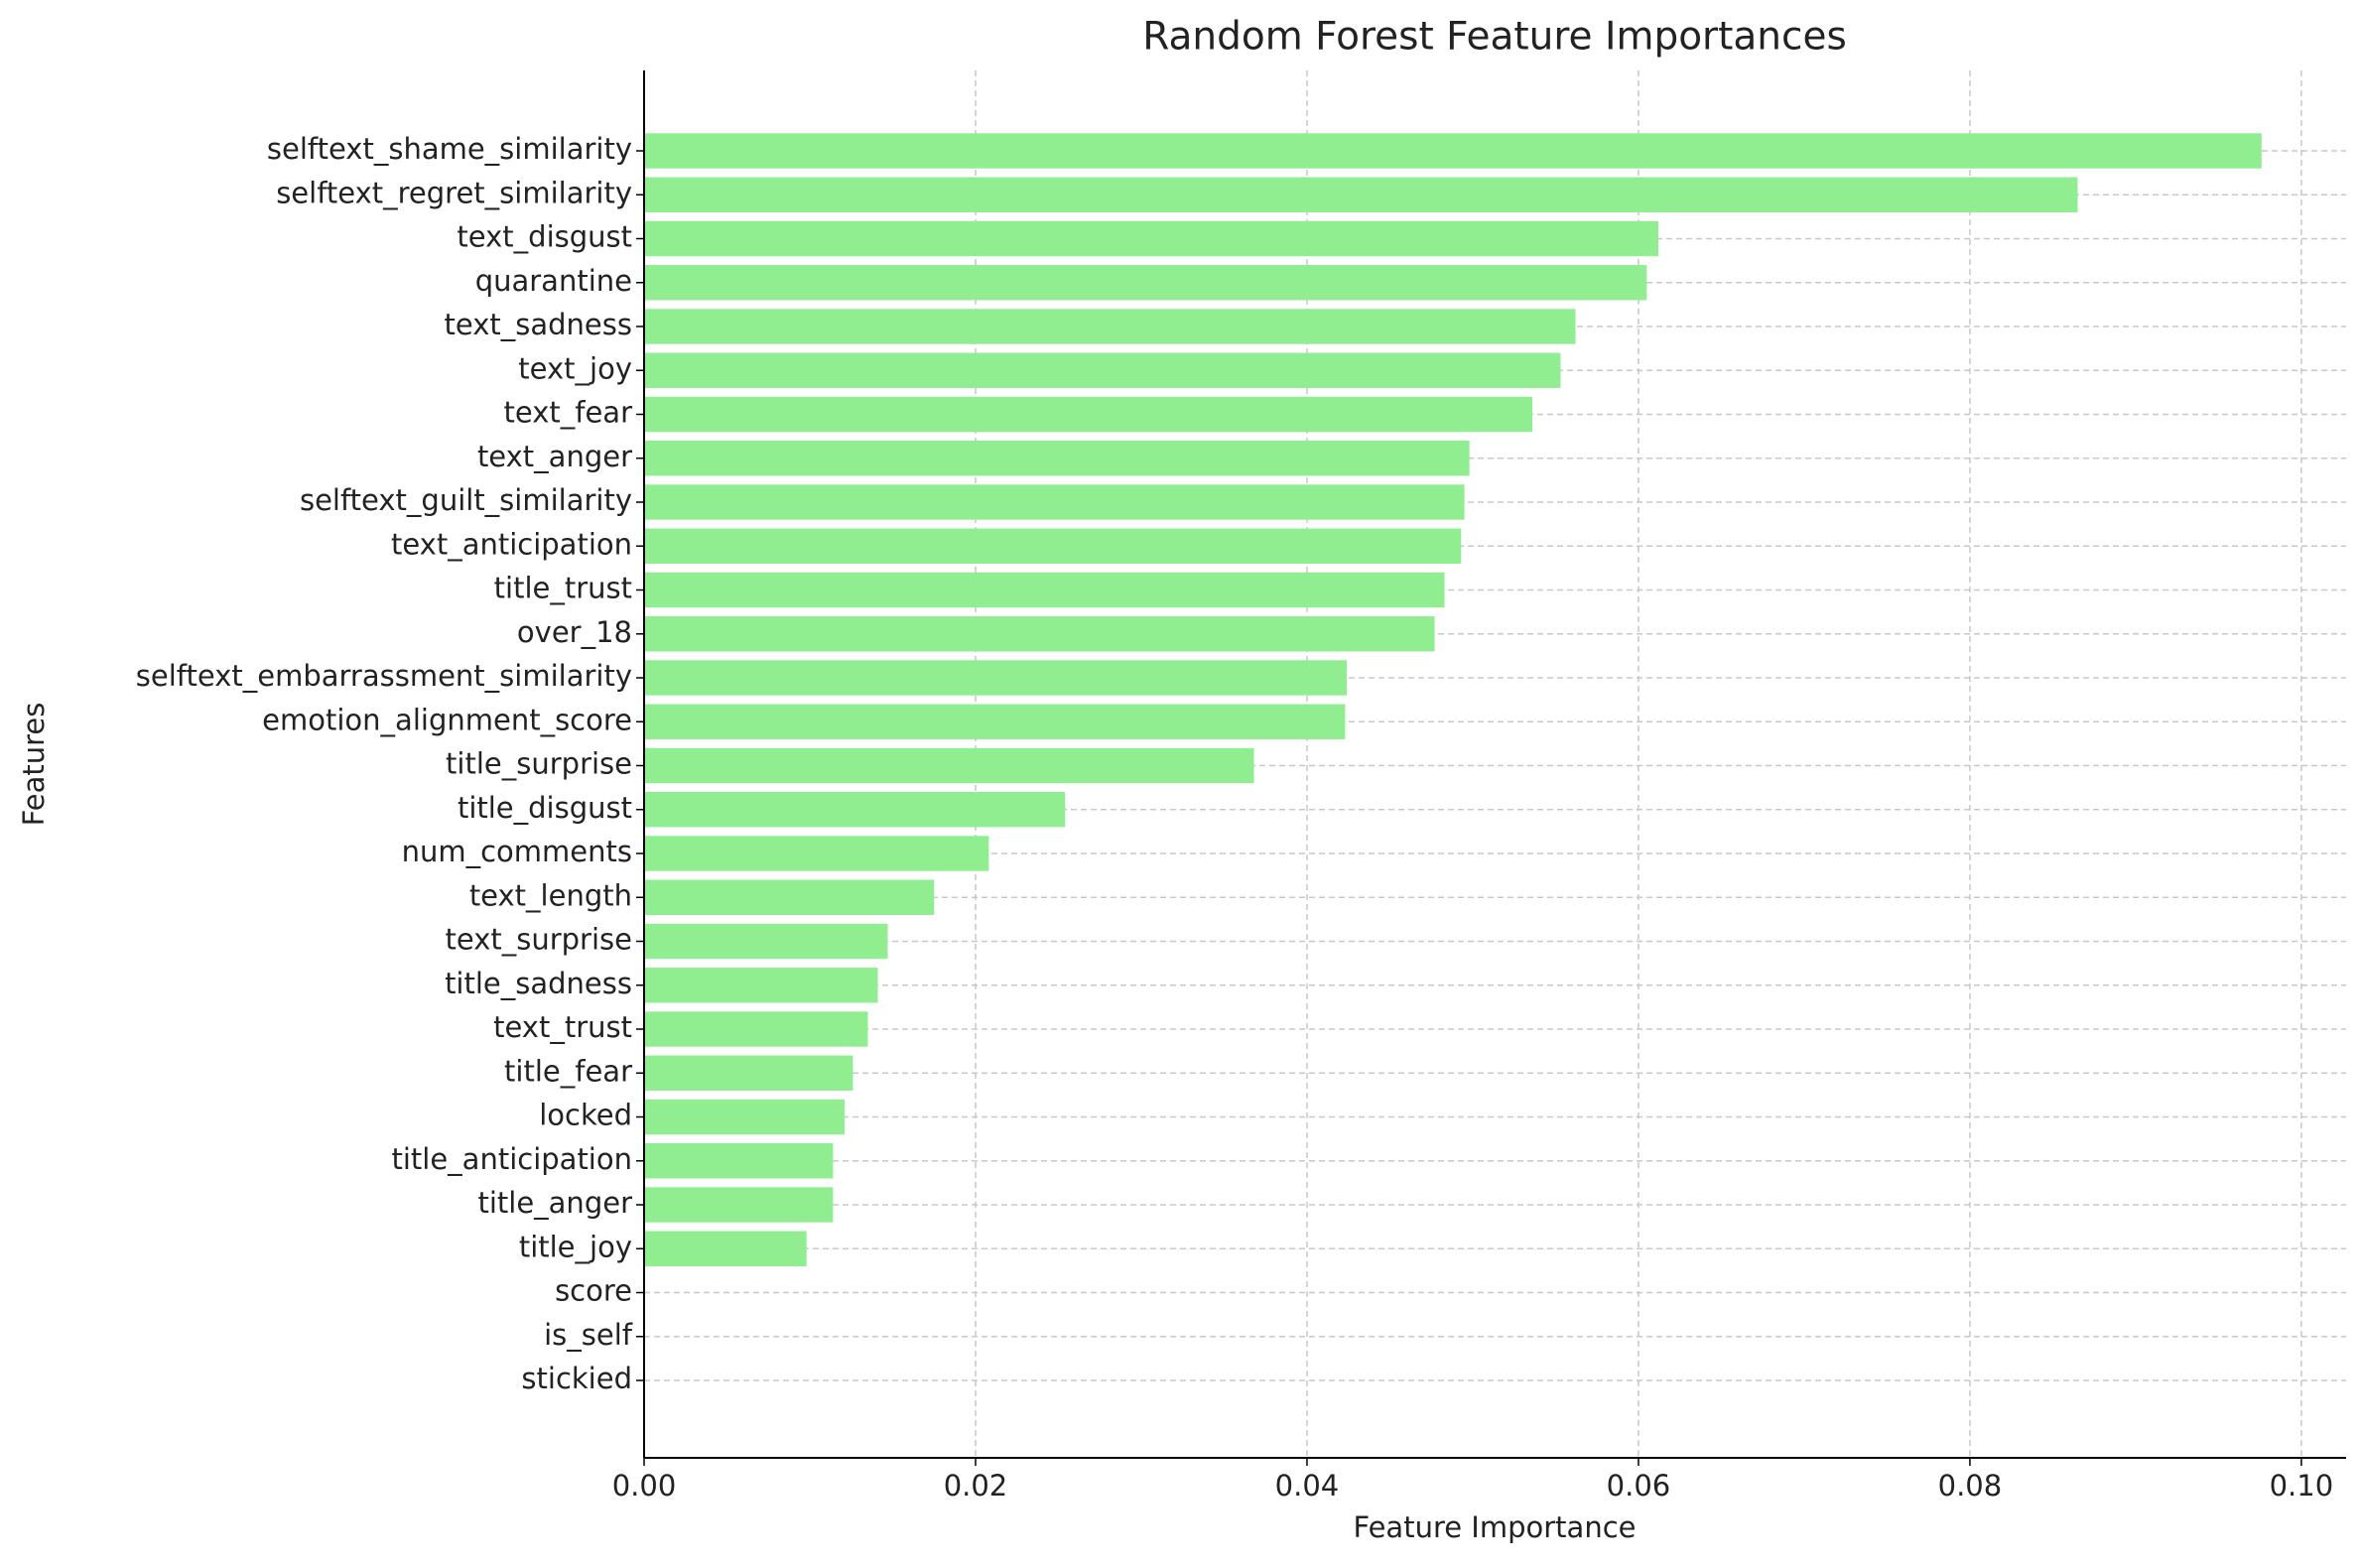 The width and height of the screenshot is (2361, 1568). What do you see at coordinates (569, 413) in the screenshot?
I see `y-tick-label: text_fear` at bounding box center [569, 413].